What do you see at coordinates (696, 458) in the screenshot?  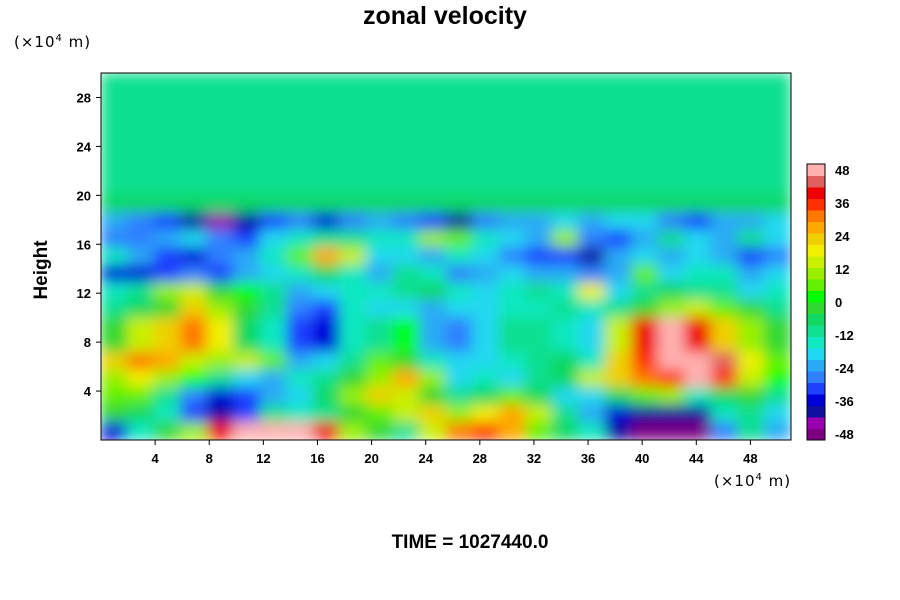 I see `x-tick-label: 44` at bounding box center [696, 458].